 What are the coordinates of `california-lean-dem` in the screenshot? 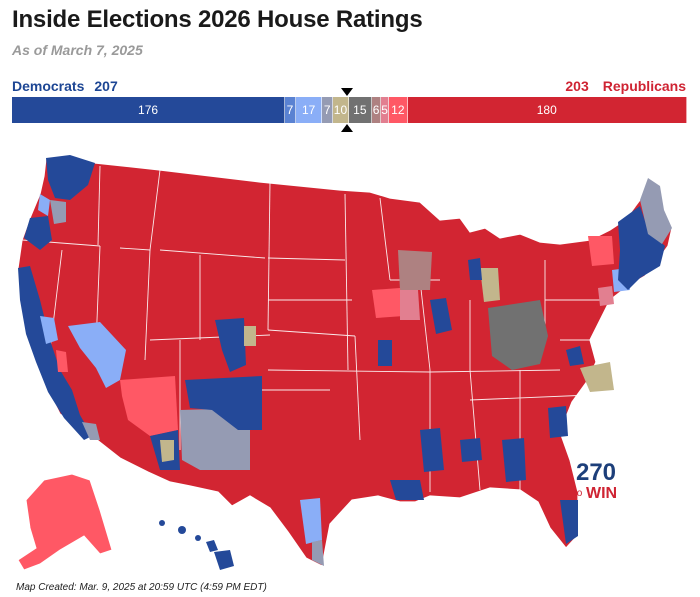 It's located at (49, 330).